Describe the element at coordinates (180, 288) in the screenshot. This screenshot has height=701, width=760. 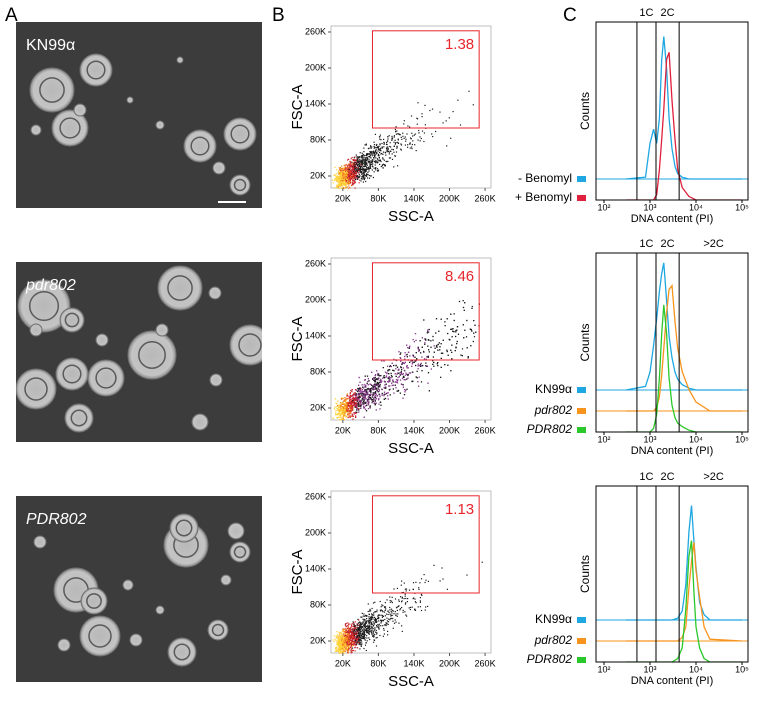
I see `cell-capsule` at that location.